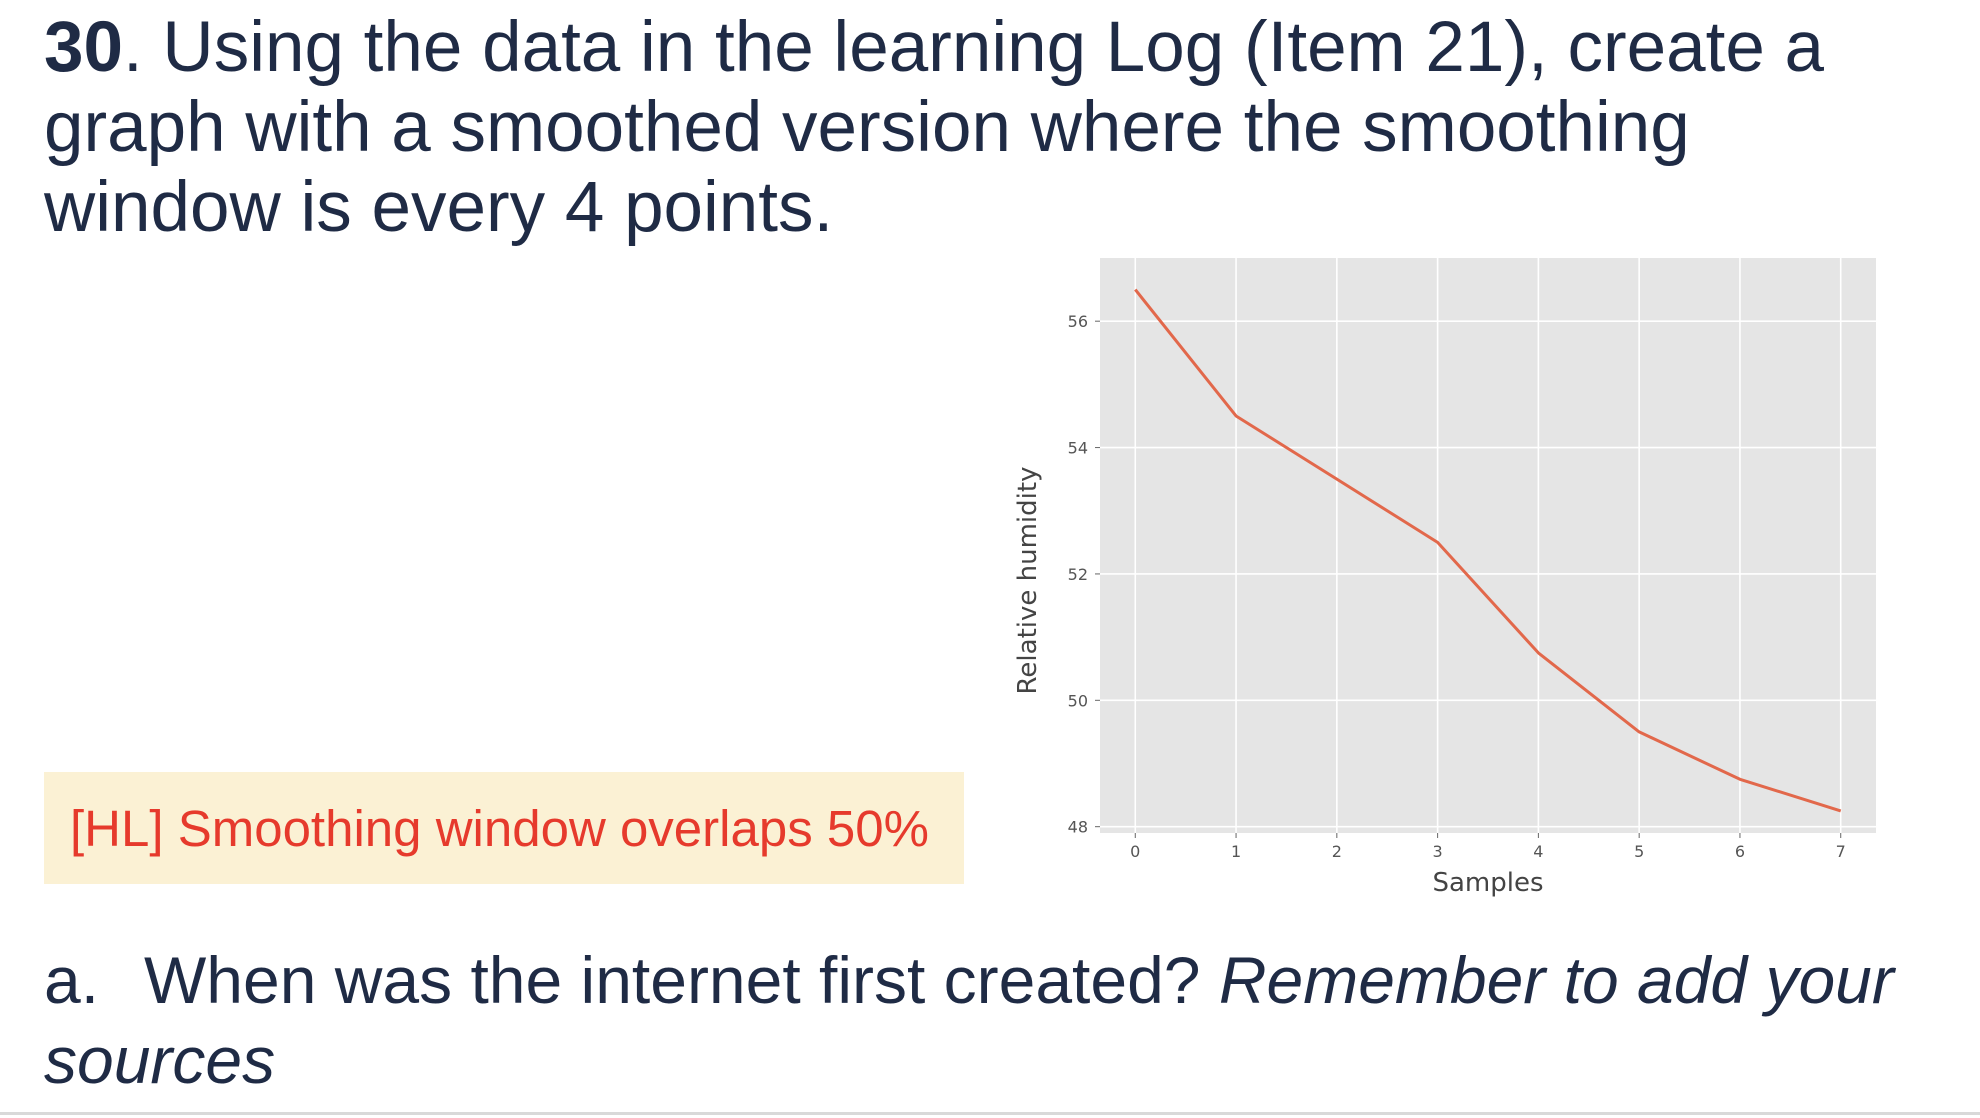 The width and height of the screenshot is (1980, 1118). I want to click on x-tick-label: 0, so click(1135, 851).